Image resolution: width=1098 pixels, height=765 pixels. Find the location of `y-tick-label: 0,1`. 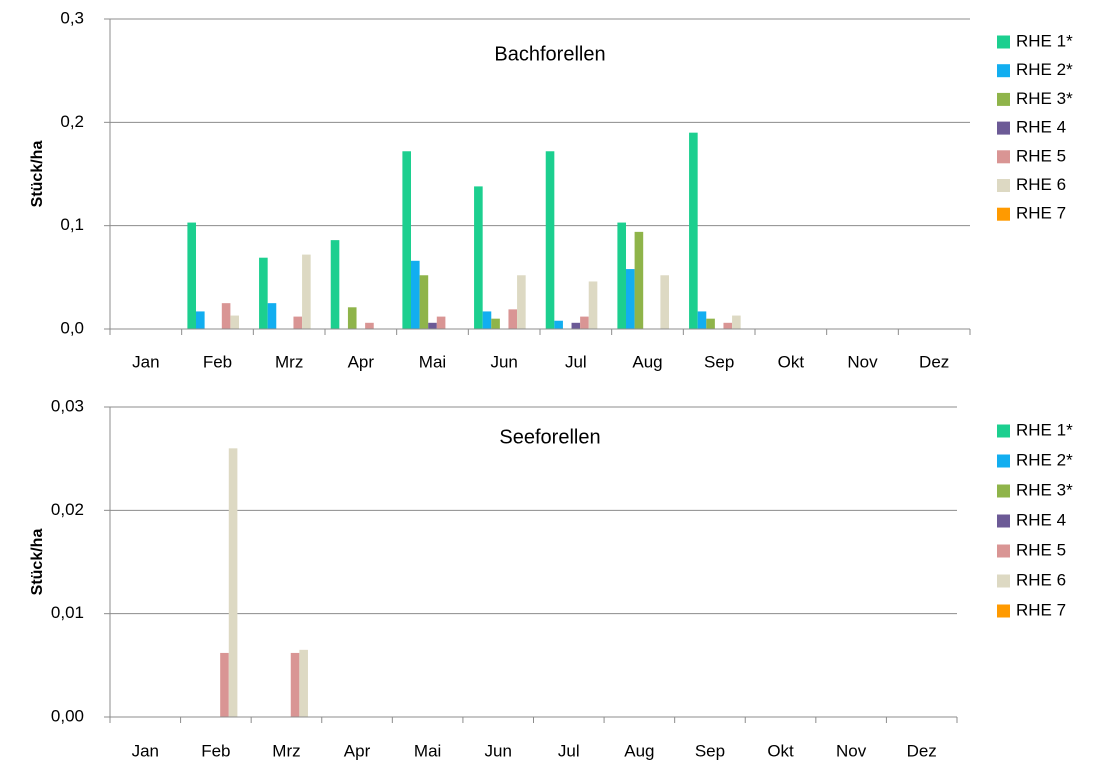

y-tick-label: 0,1 is located at coordinates (72, 224).